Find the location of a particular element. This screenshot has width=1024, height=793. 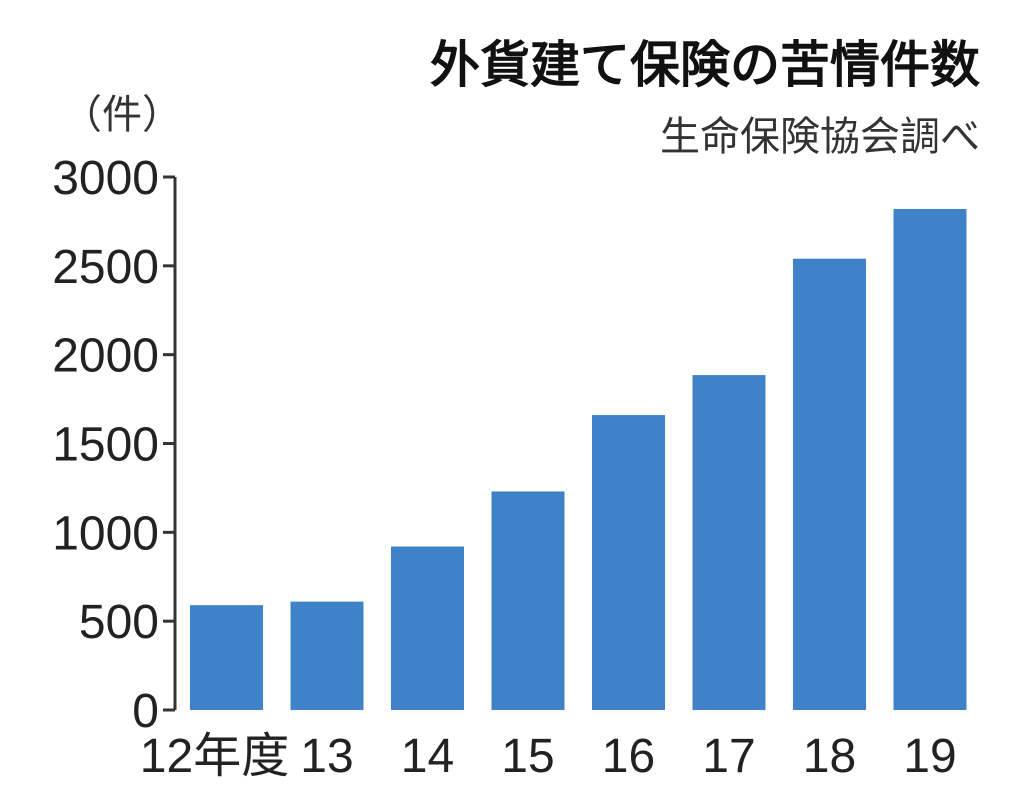

y-tick-label: 1500 is located at coordinates (105, 445).